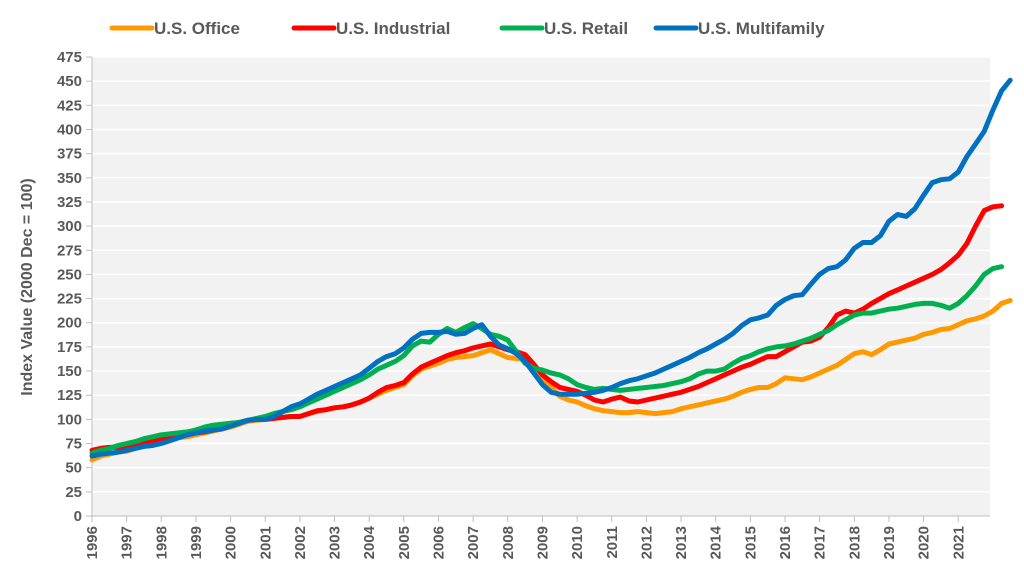  What do you see at coordinates (69, 395) in the screenshot?
I see `y-tick-label: 125` at bounding box center [69, 395].